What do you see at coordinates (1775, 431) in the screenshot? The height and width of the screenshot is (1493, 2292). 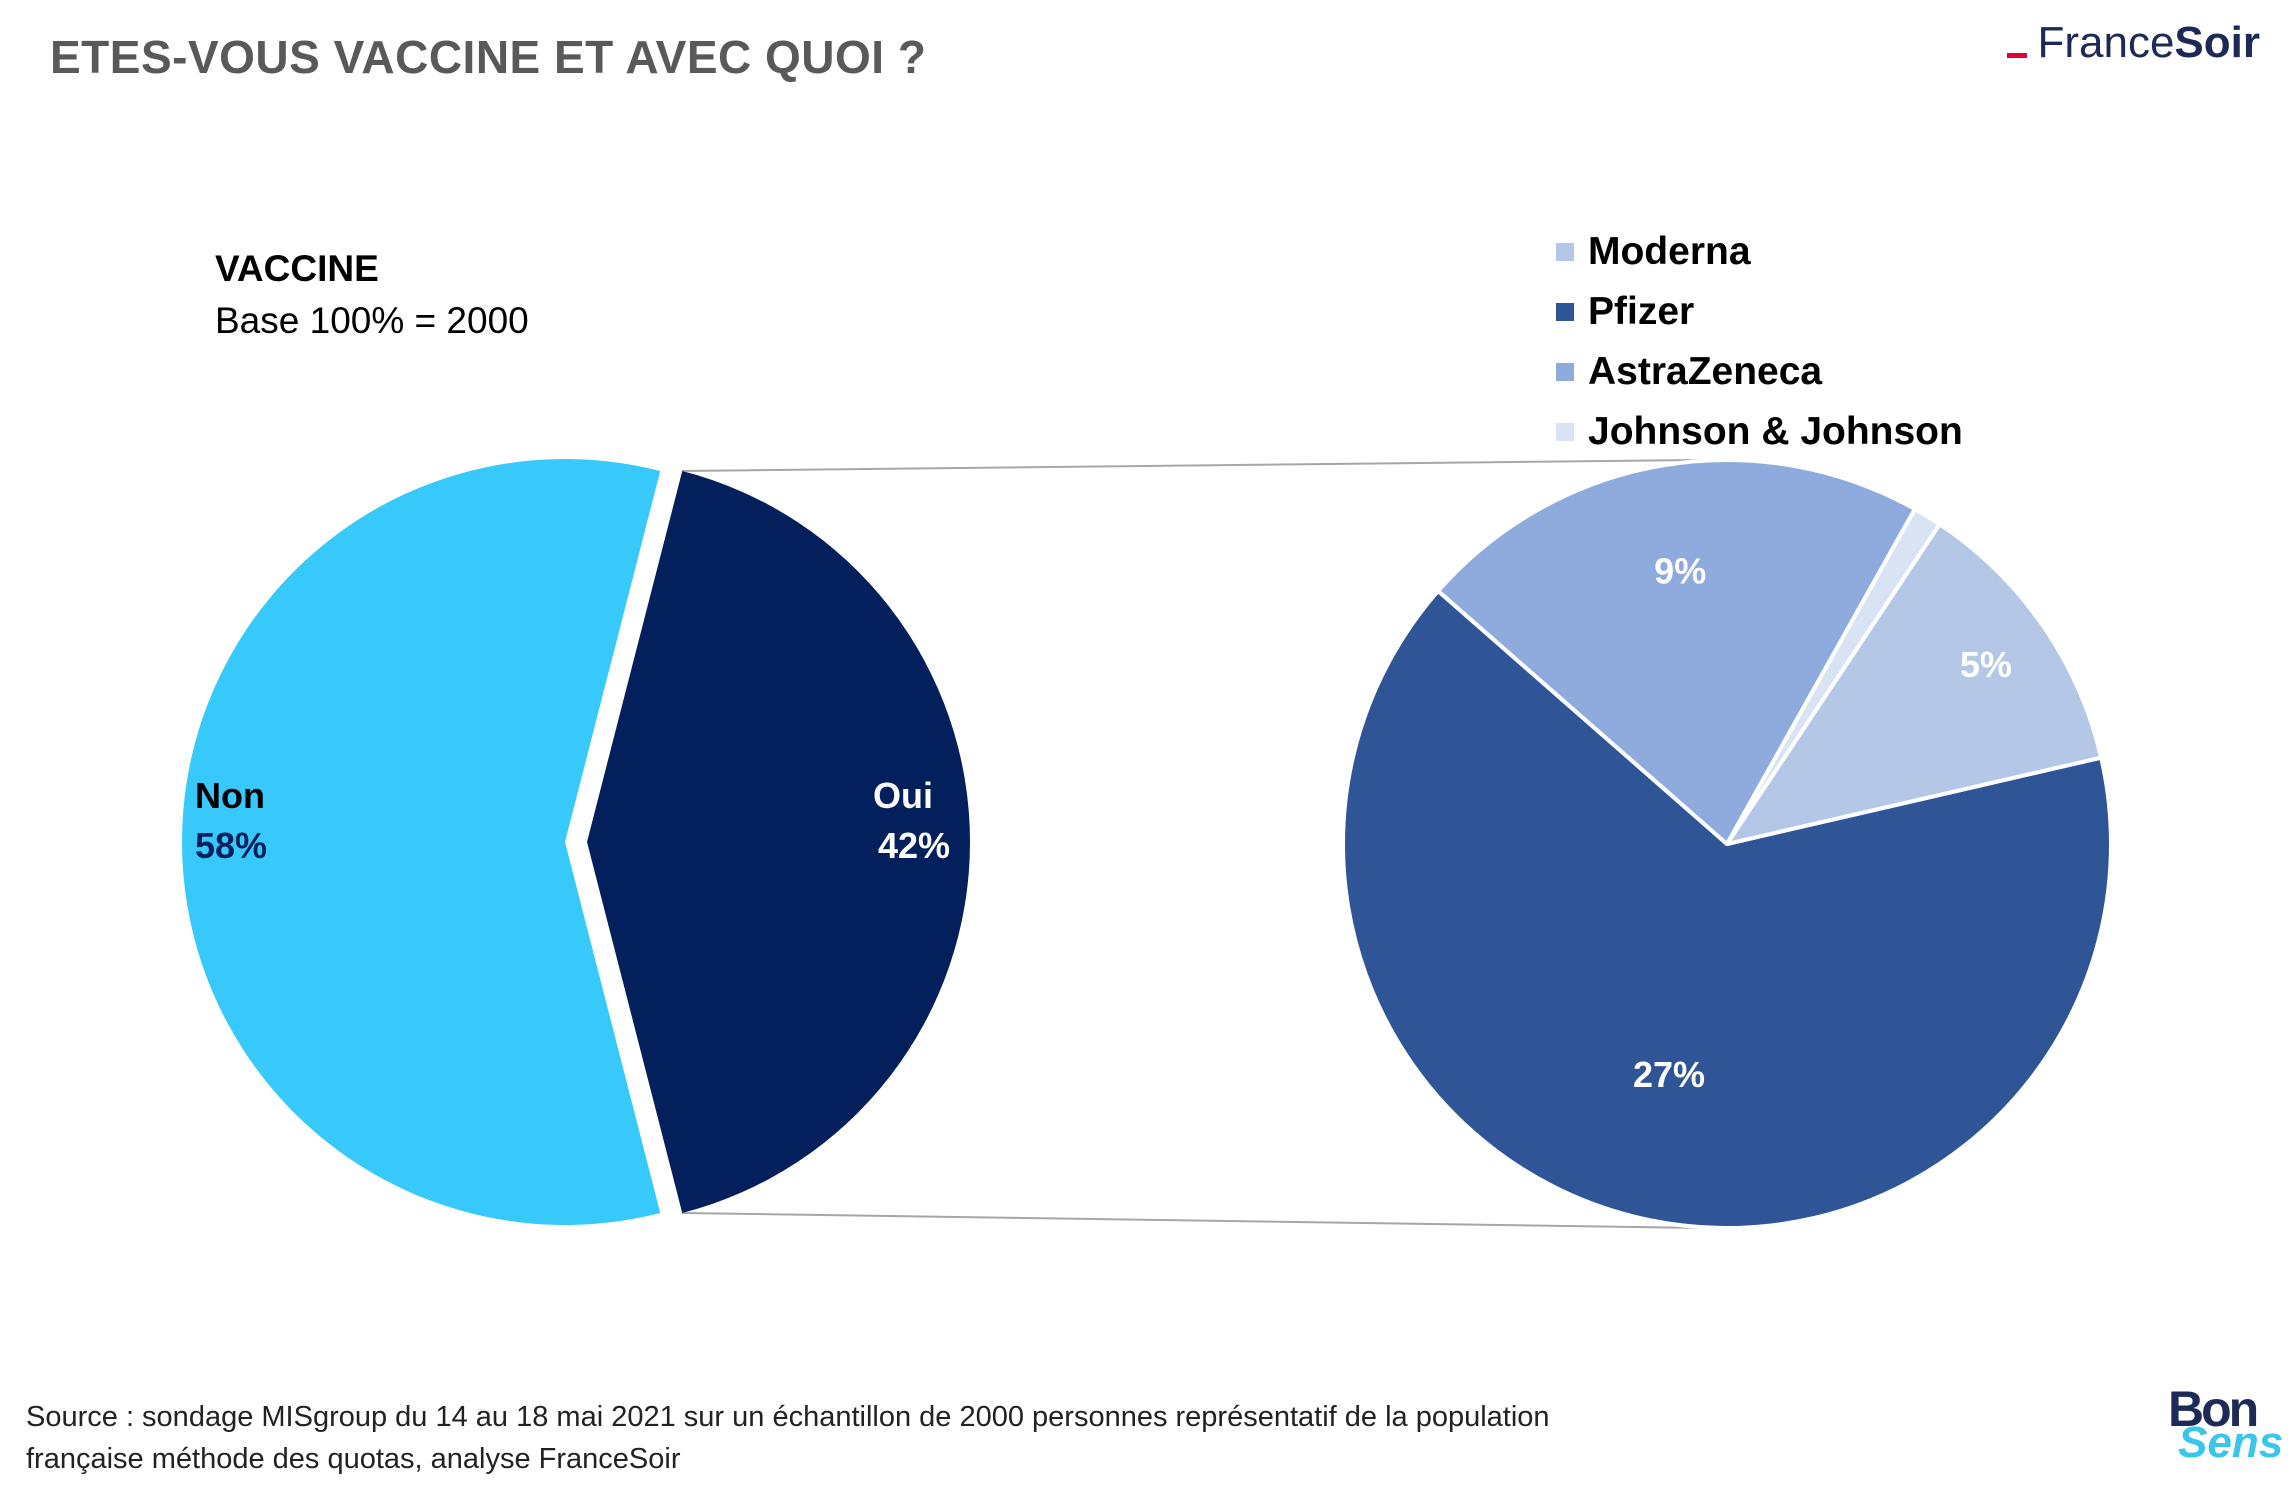 I see `legend-label: Johnson & Johnson` at bounding box center [1775, 431].